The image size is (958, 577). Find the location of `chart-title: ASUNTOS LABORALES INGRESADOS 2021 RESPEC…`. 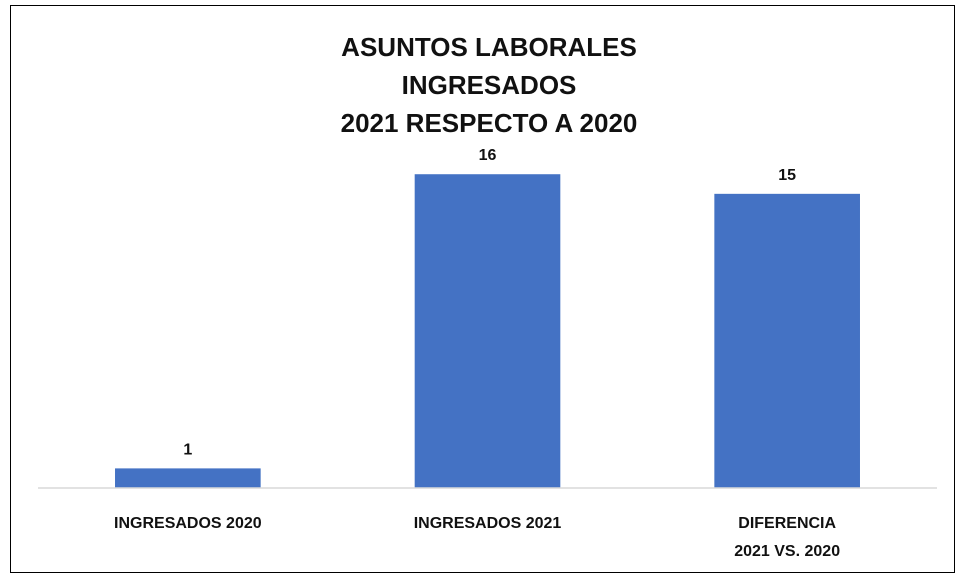

chart-title: ASUNTOS LABORALES INGRESADOS 2021 RESPEC… is located at coordinates (489, 85).